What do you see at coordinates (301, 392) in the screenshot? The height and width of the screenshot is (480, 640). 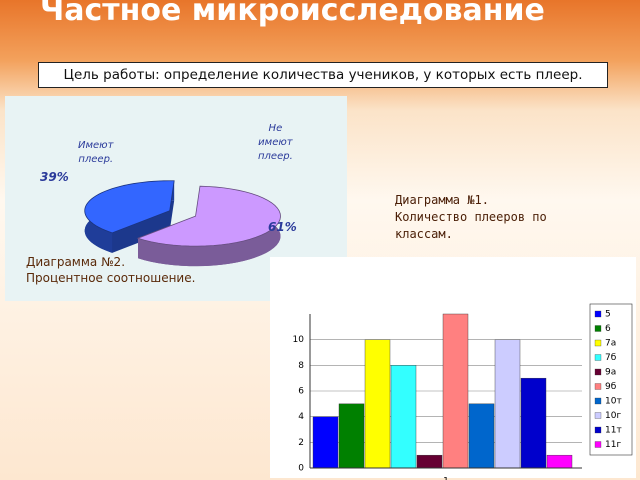 I see `y-tick-label: 6` at bounding box center [301, 392].